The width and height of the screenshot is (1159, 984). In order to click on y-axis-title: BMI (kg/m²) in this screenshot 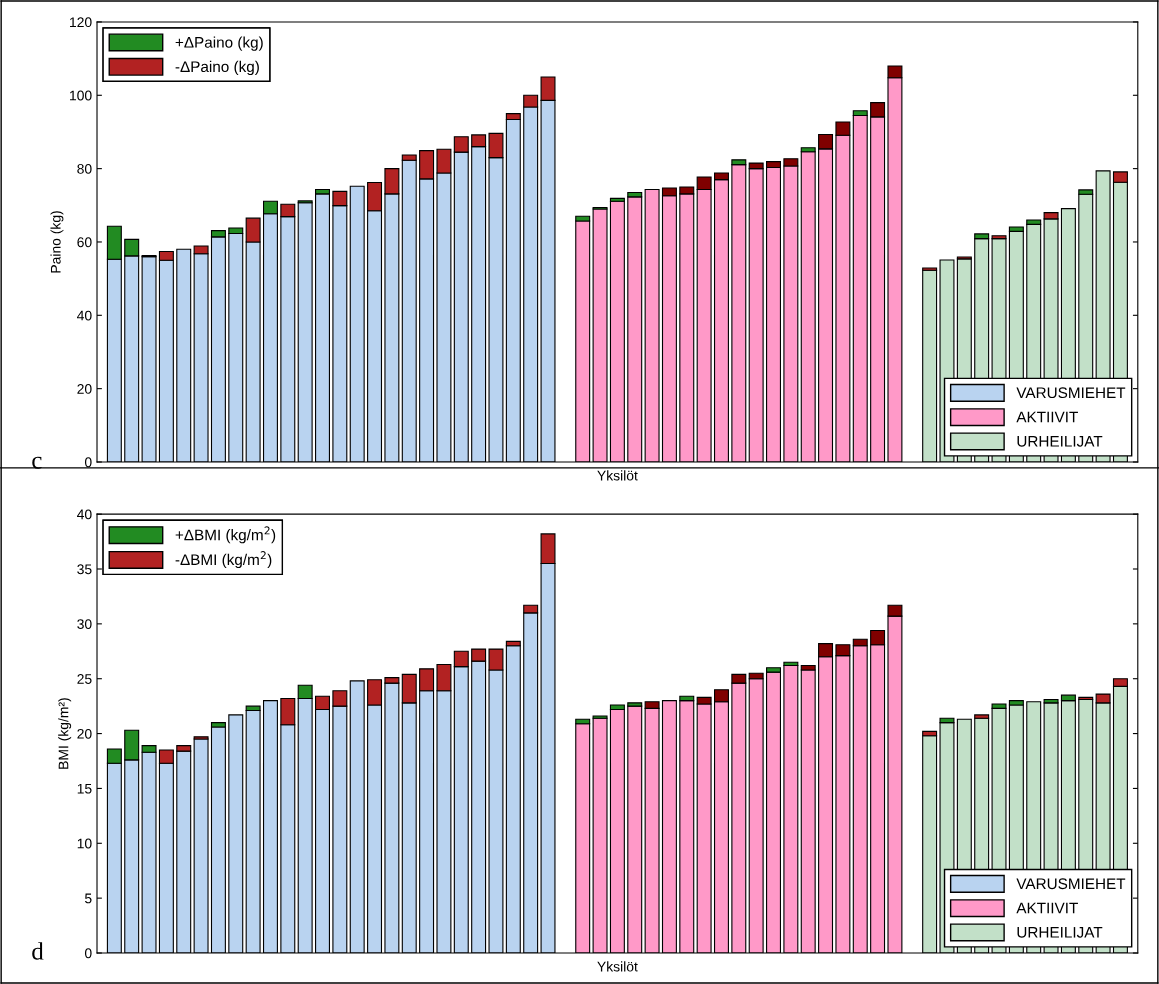, I will do `click(65, 733)`.